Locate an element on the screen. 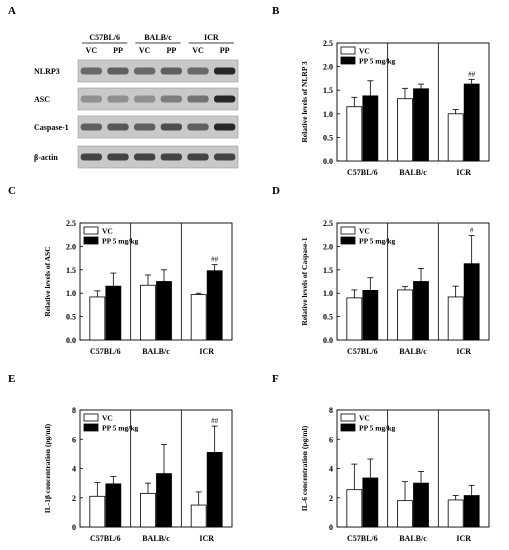 The width and height of the screenshot is (509, 550). blot-row-label: Caspase-1 is located at coordinates (51, 127).